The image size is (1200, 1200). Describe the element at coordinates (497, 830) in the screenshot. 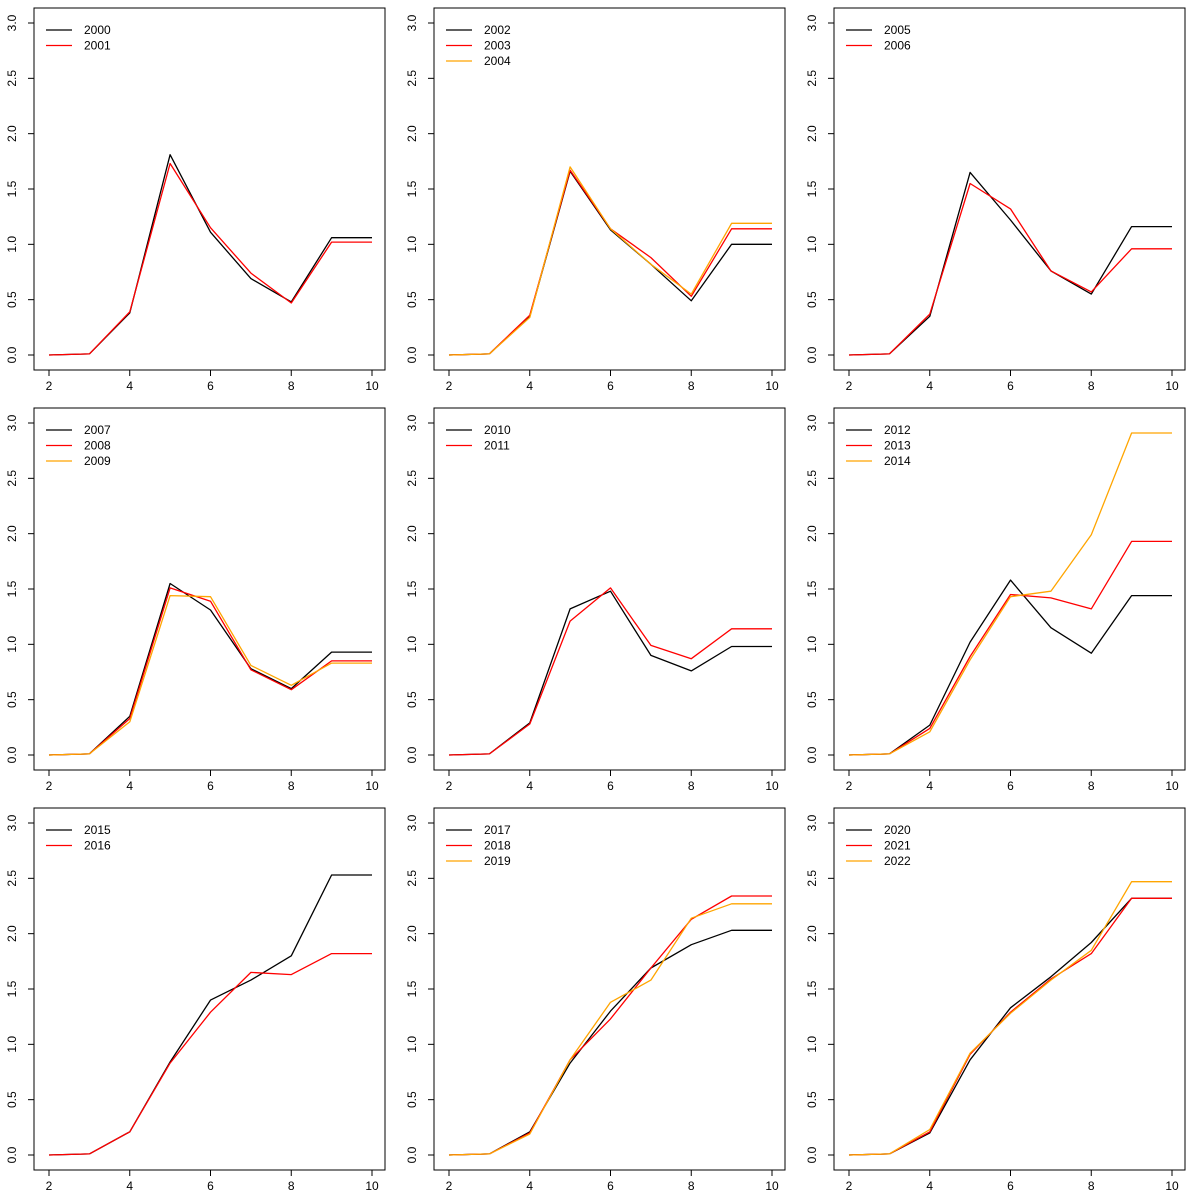

I see `legend-label: 2017` at that location.